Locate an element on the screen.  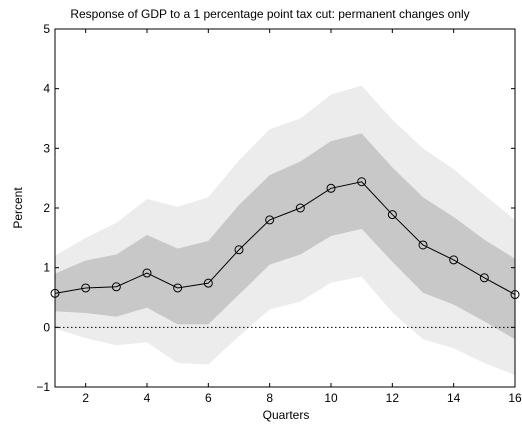
x-tick-label: 16 is located at coordinates (515, 398).